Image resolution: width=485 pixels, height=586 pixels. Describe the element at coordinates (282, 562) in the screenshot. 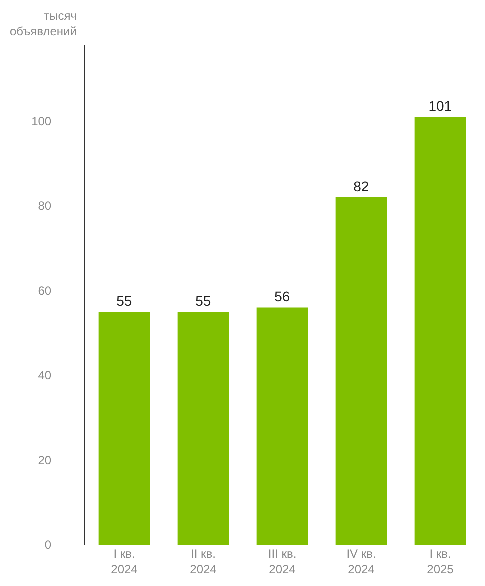

I see `x-tick-label: III кв. 2024` at that location.